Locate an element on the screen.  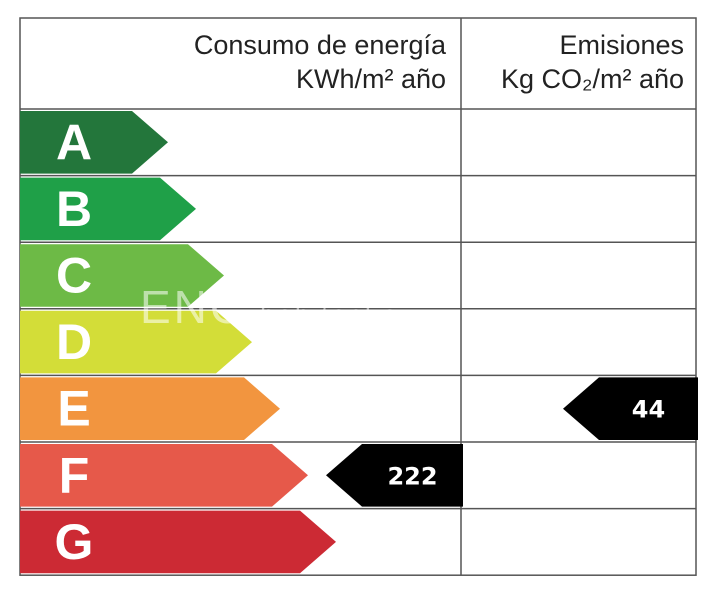
class-arrow-e is located at coordinates (150, 408).